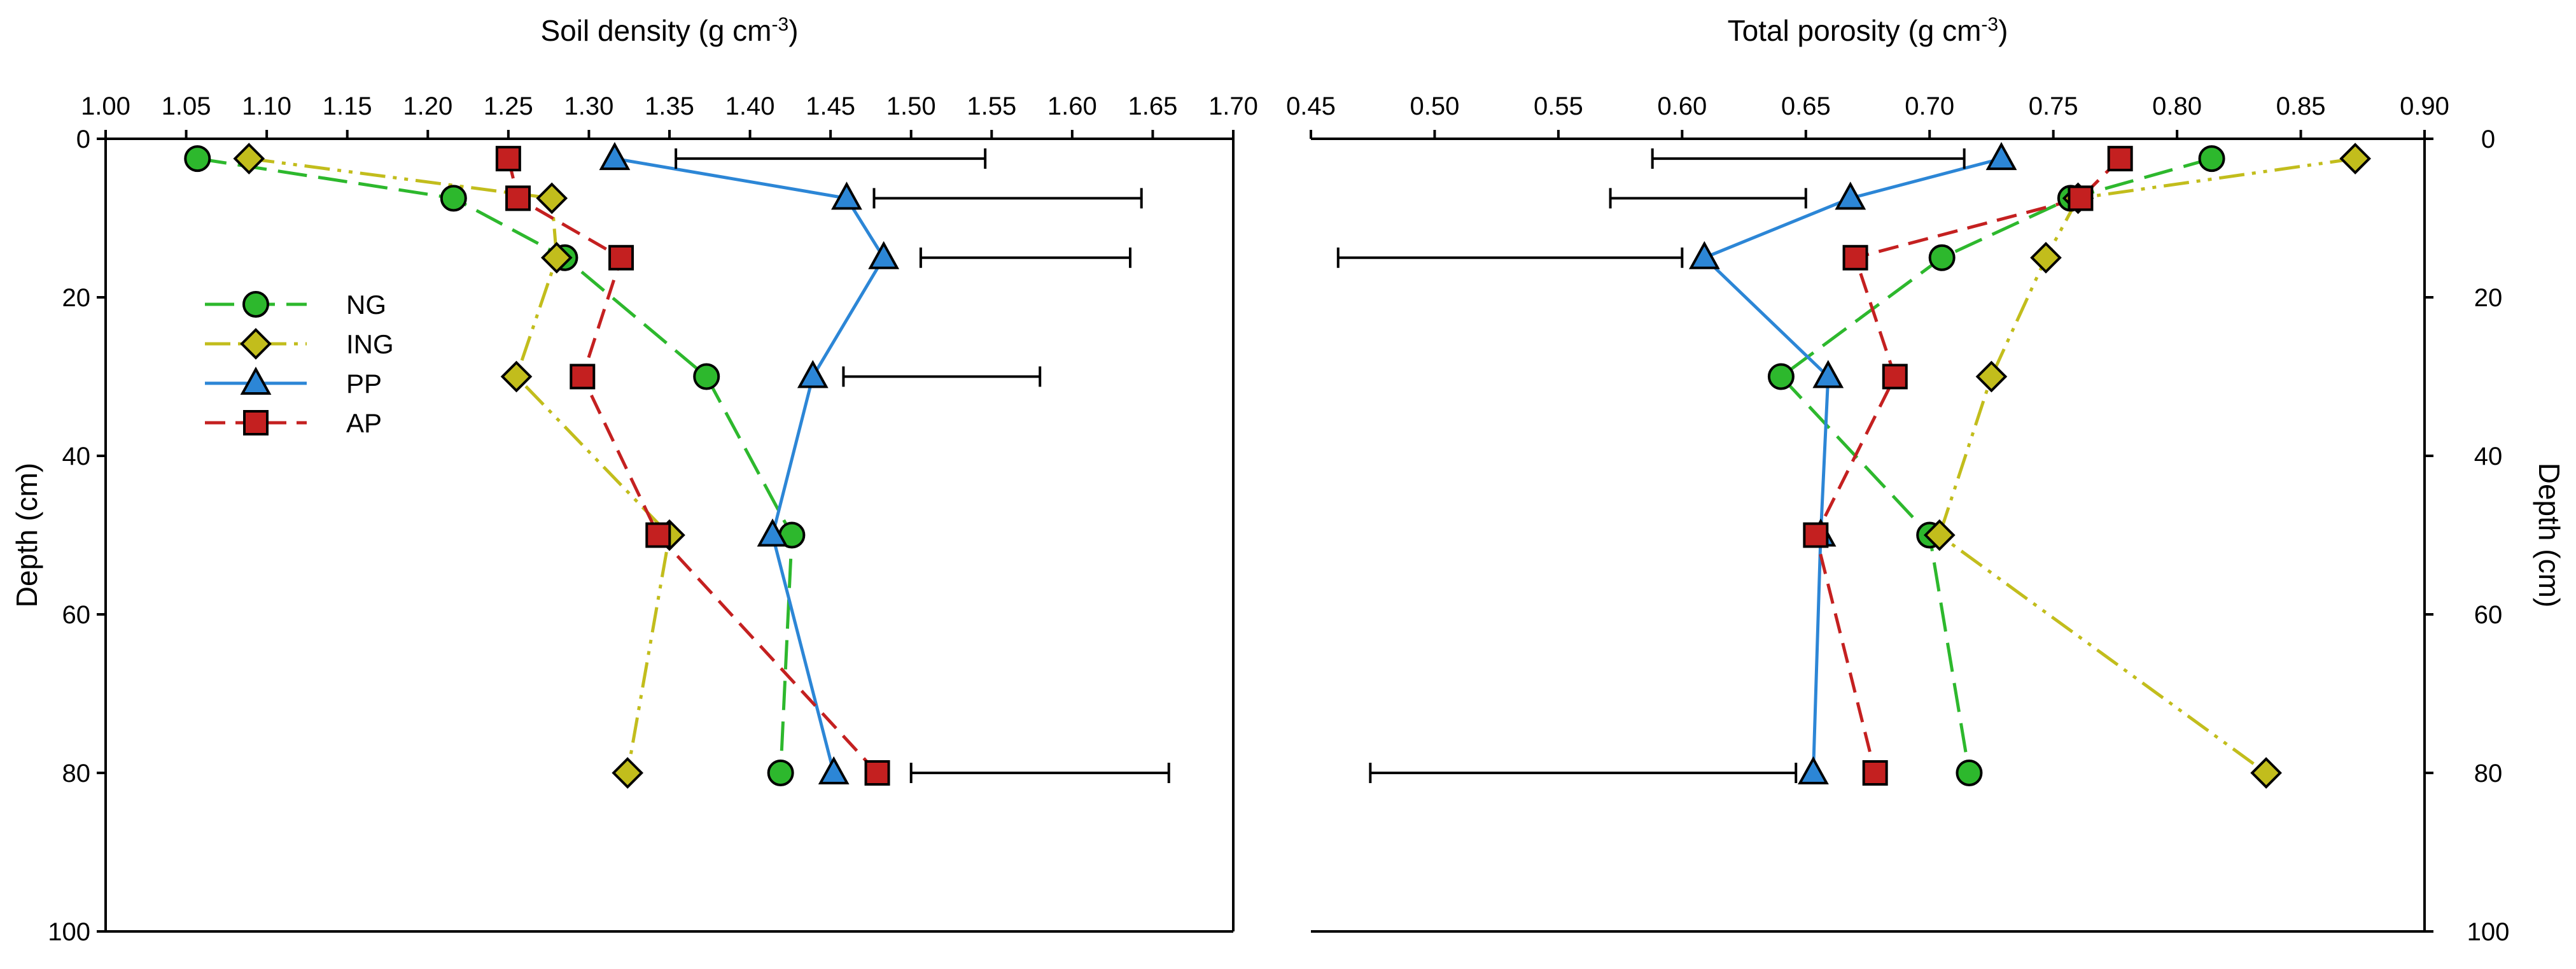 Image resolution: width=2576 pixels, height=969 pixels. Describe the element at coordinates (1311, 106) in the screenshot. I see `x-tick-label: 0.45` at that location.